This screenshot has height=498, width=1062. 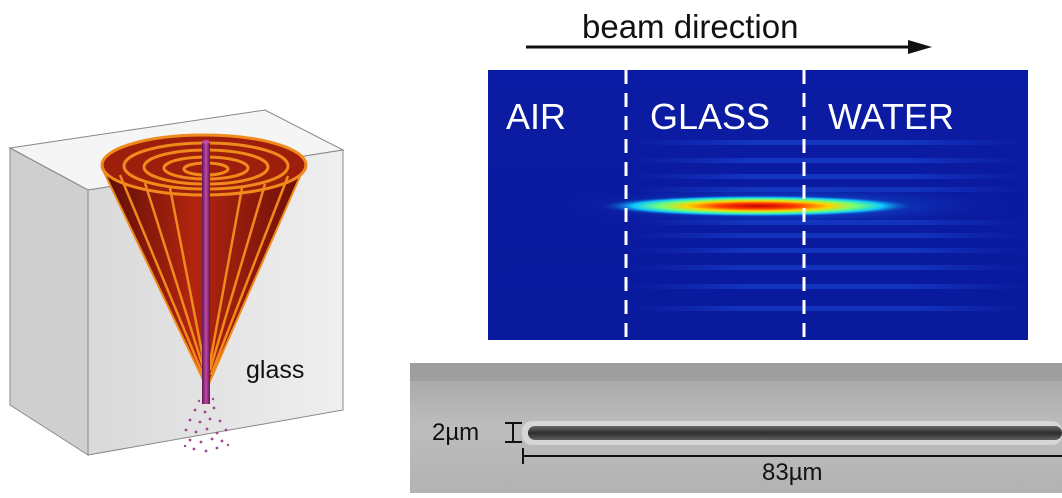 I want to click on laser-channel, so click(x=795, y=433).